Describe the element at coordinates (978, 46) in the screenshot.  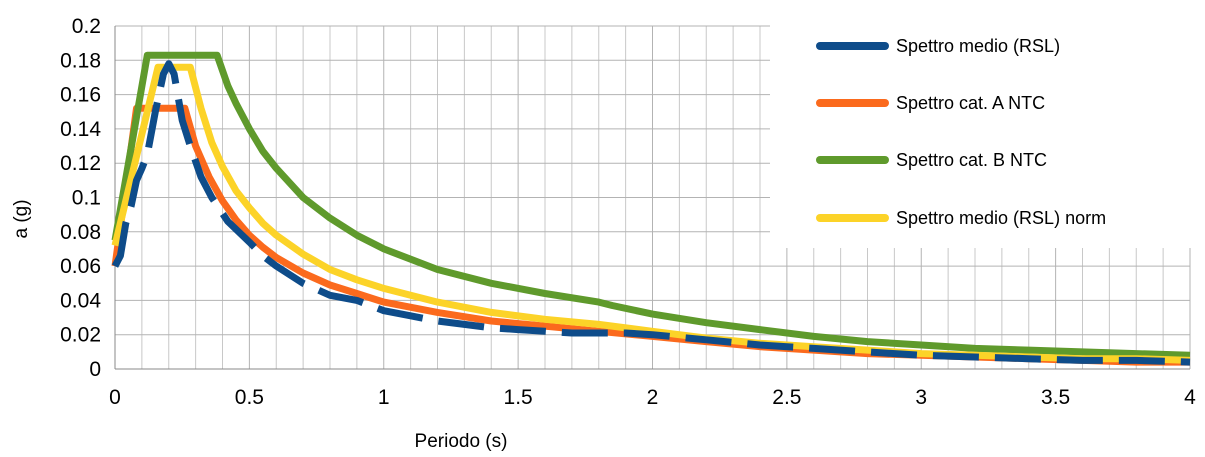
I see `legend-label: Spettro medio (RSL)` at that location.